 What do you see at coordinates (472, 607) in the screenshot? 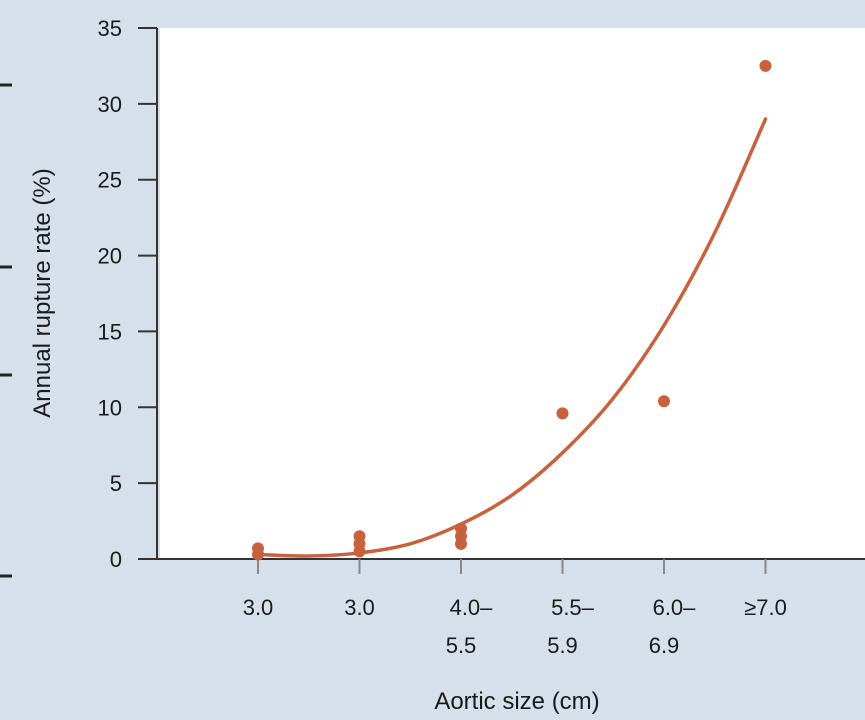
I see `x-tick-label: 4.0–` at bounding box center [472, 607].